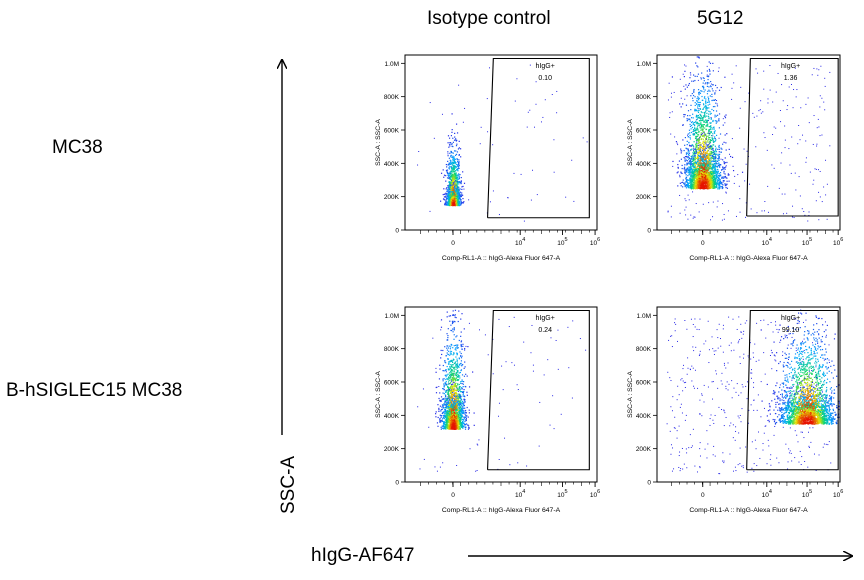 The width and height of the screenshot is (864, 580). Describe the element at coordinates (720, 18) in the screenshot. I see `column-title-5g12: 5G12` at that location.